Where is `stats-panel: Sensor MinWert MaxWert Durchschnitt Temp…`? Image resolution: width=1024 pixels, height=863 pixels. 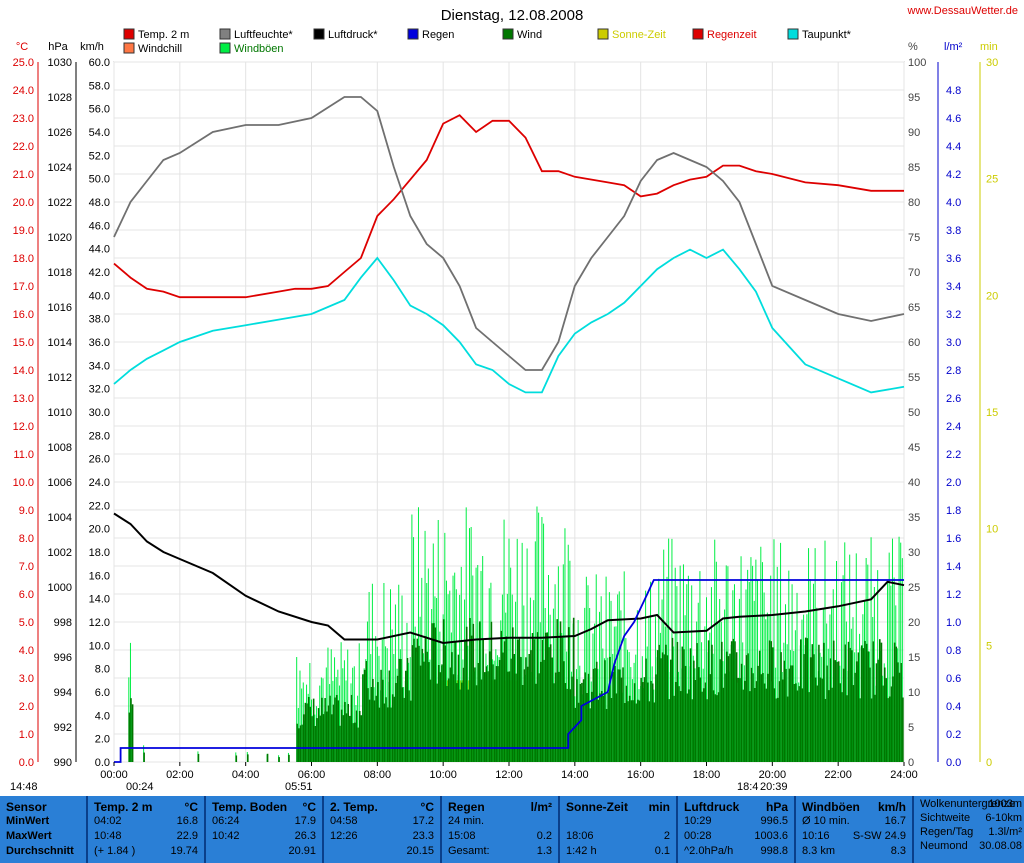 stats-panel: Sensor MinWert MaxWert Durchschnitt Temp… is located at coordinates (512, 829).